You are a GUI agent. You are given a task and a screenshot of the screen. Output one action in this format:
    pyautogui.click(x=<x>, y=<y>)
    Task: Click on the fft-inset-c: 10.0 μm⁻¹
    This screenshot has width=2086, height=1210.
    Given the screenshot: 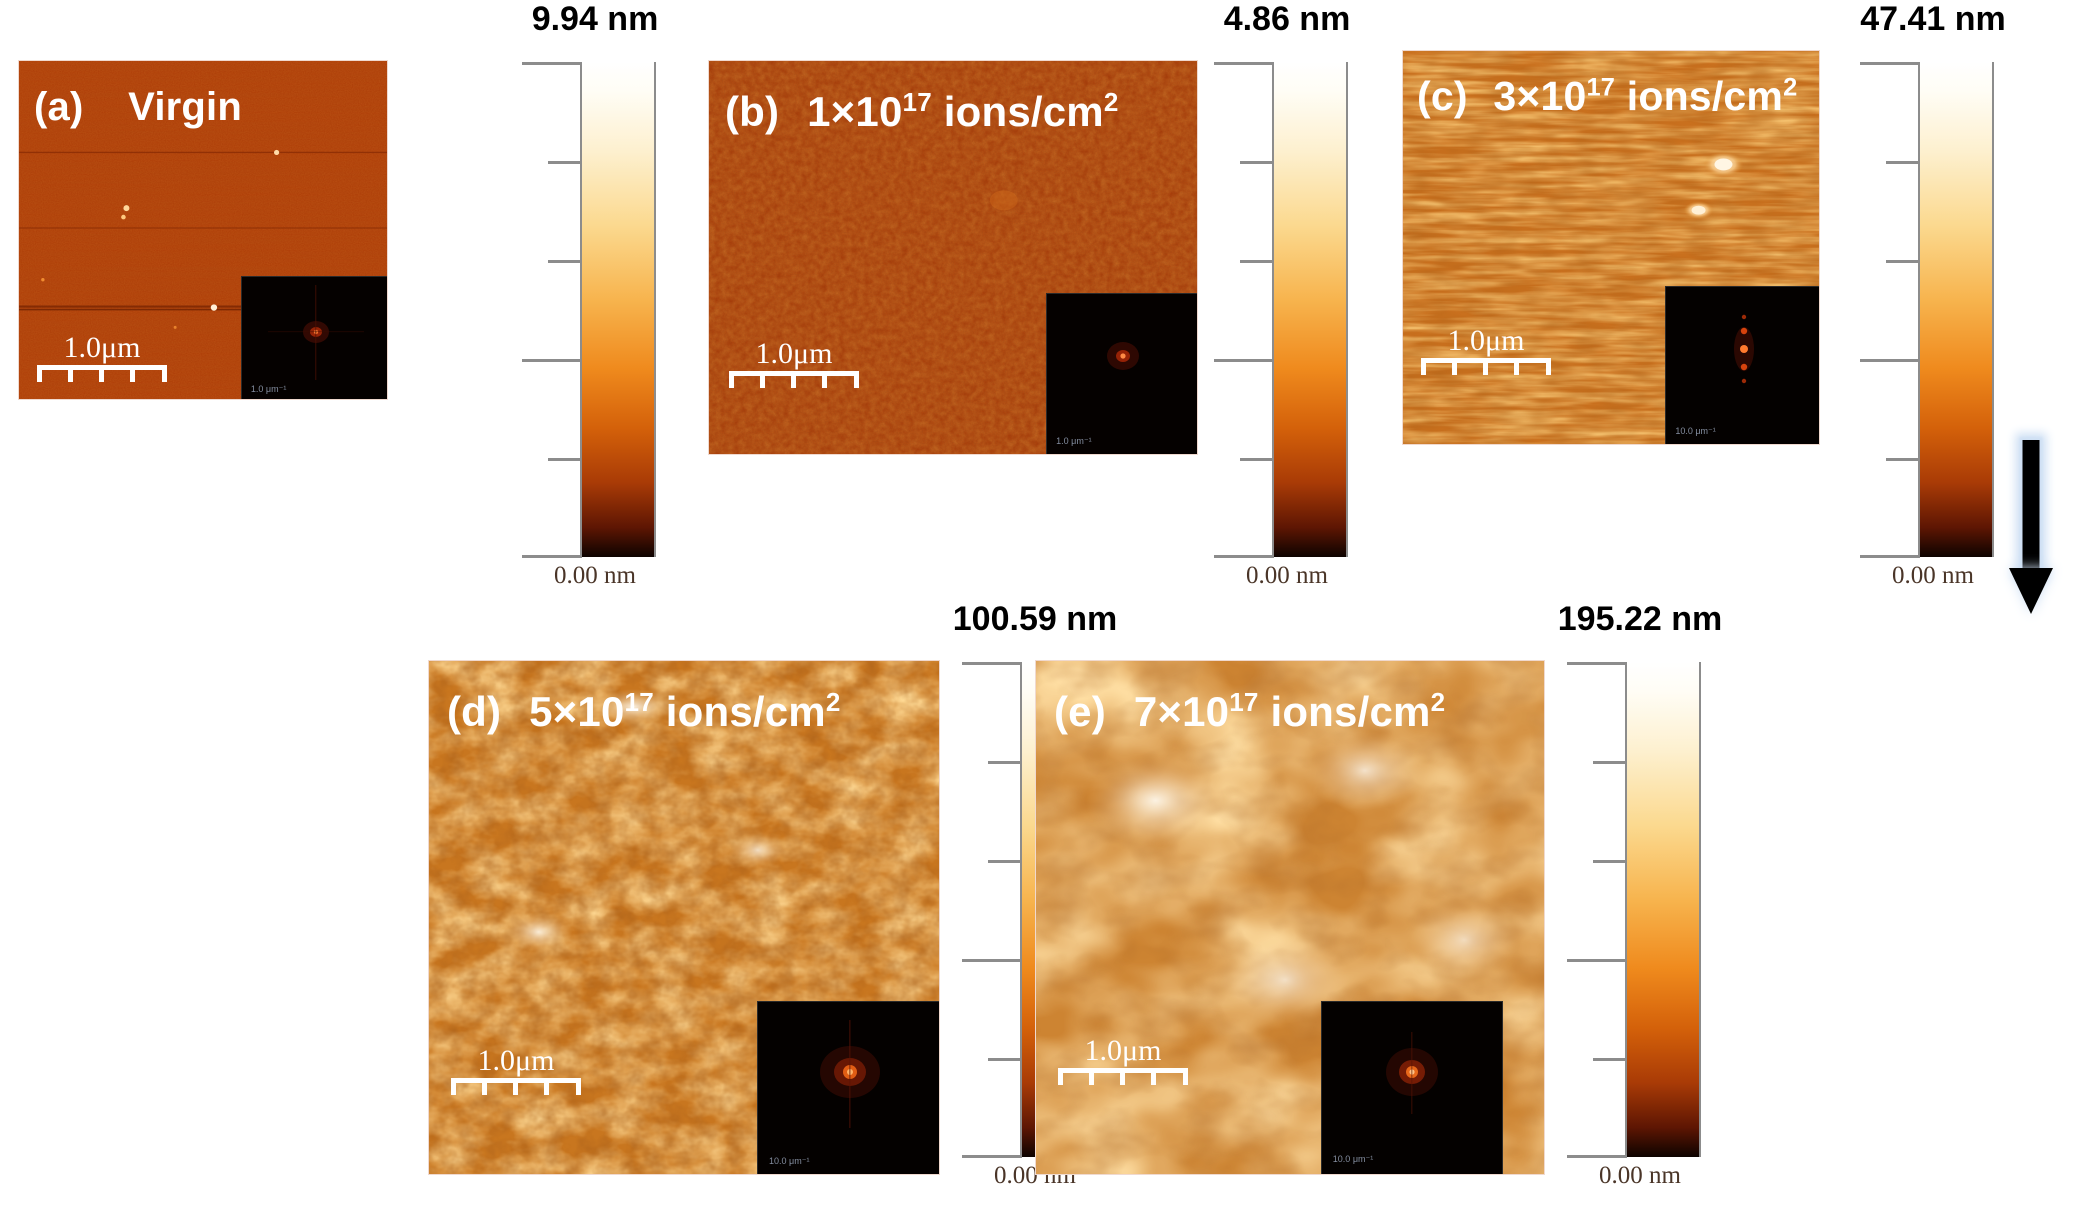 What is the action you would take?
    pyautogui.click(x=1742, y=365)
    